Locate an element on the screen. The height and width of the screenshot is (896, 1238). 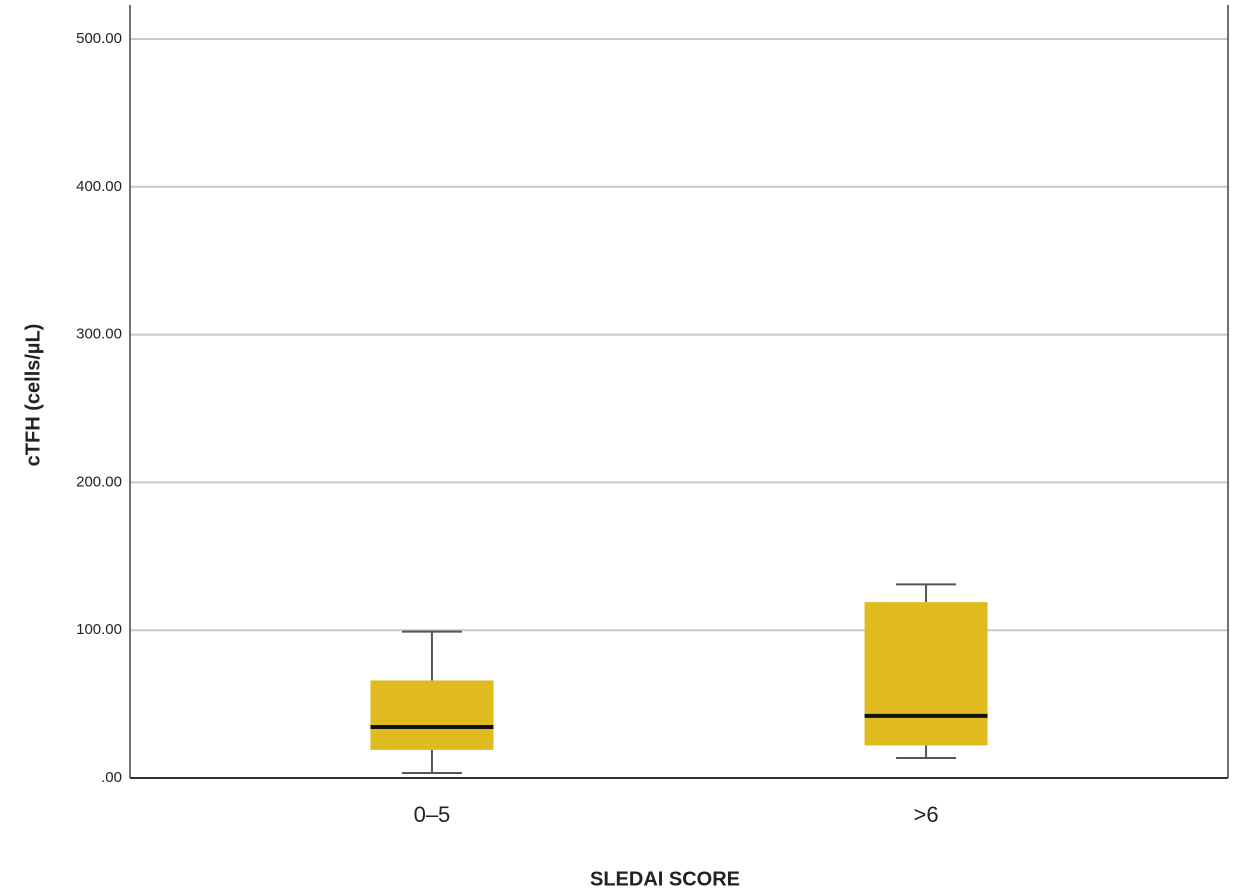
x-tick-label: >6 is located at coordinates (926, 814).